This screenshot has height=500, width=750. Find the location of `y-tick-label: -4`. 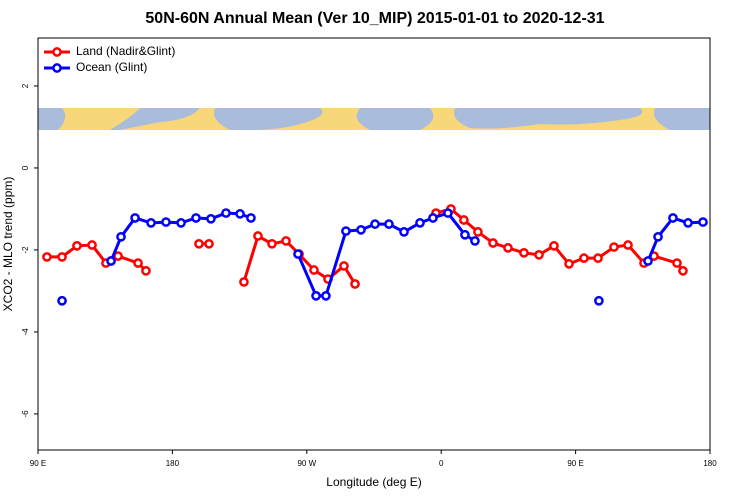

y-tick-label: -4 is located at coordinates (25, 332).